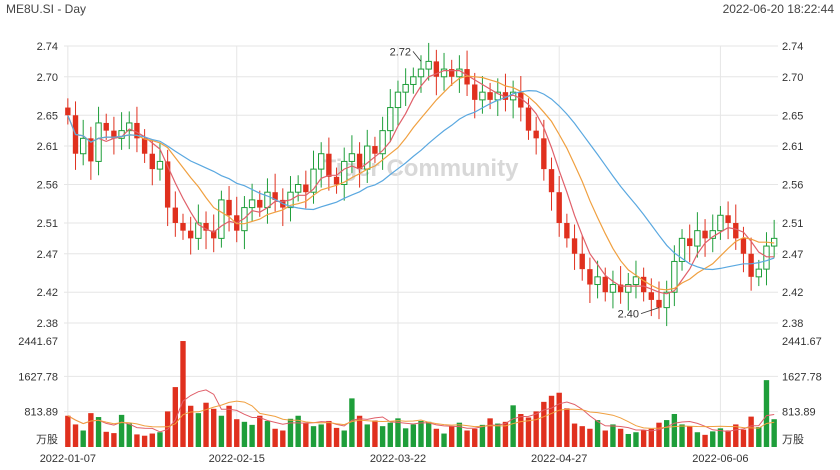 The width and height of the screenshot is (840, 470). What do you see at coordinates (799, 413) in the screenshot?
I see `volume-tick-label: 813.89` at bounding box center [799, 413].